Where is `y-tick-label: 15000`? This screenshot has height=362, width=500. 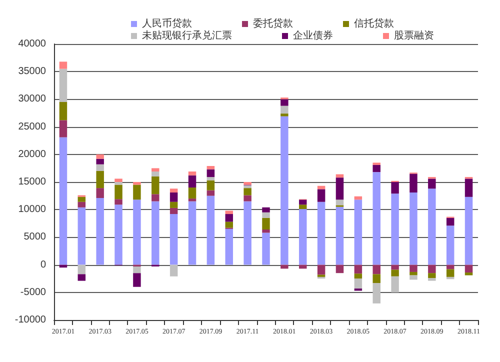
y-tick-label: 15000 is located at coordinates (32, 182).